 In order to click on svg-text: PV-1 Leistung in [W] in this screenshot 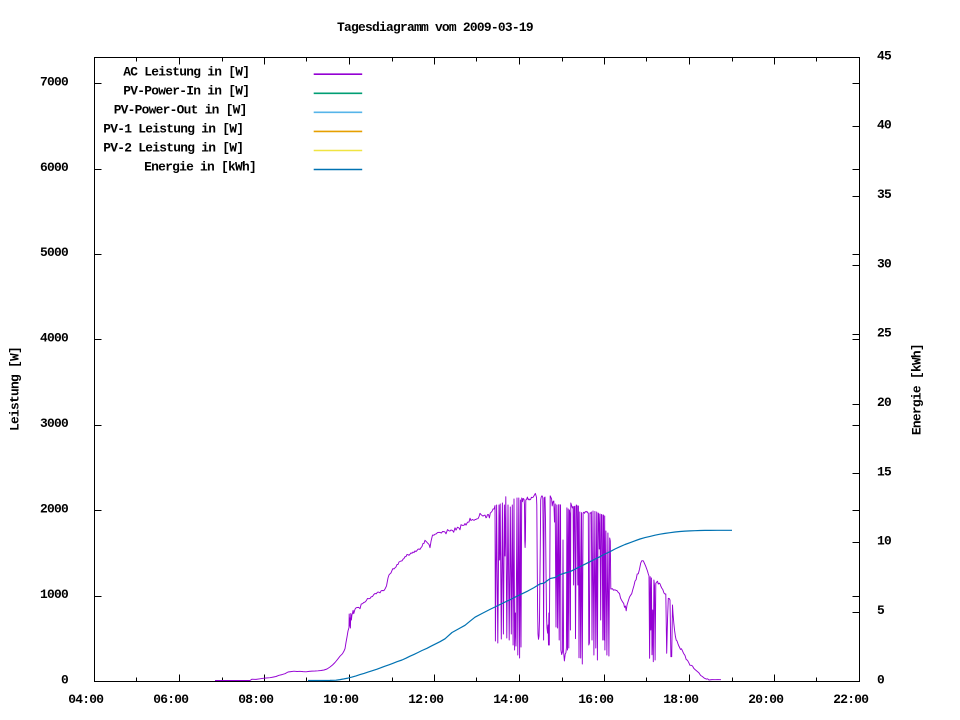, I will do `click(173, 129)`.